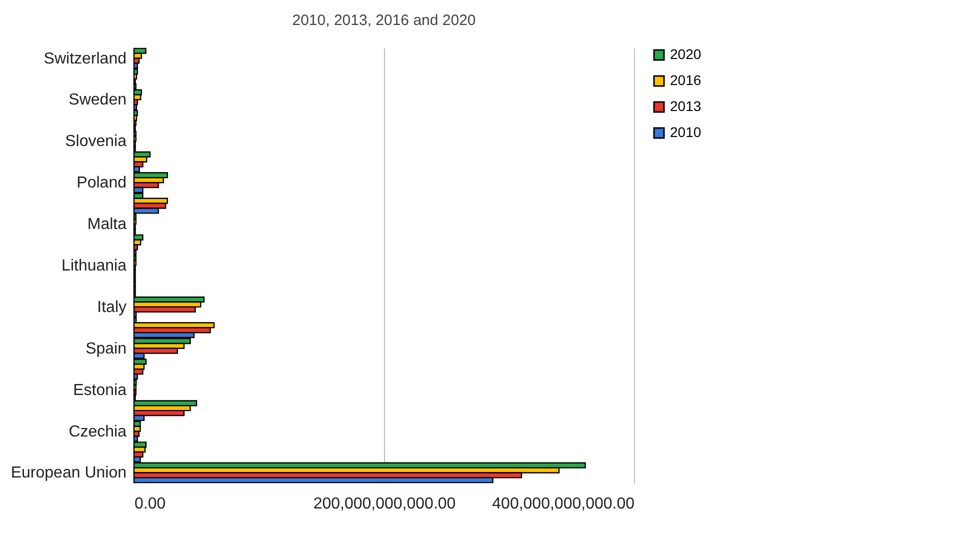  What do you see at coordinates (68, 473) in the screenshot?
I see `y-tick-label: European Union` at bounding box center [68, 473].